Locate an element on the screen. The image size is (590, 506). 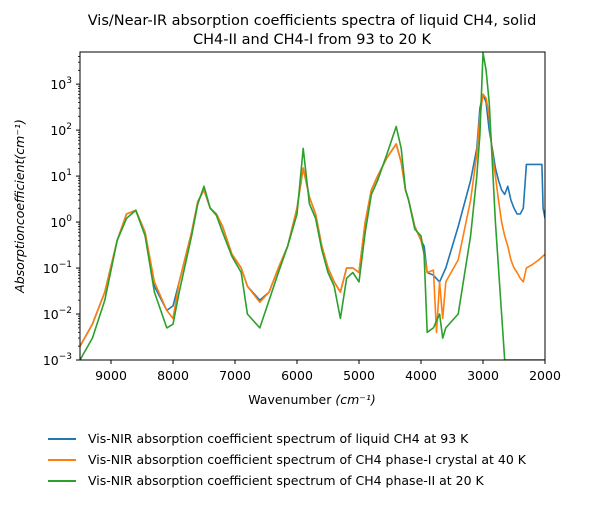
legend-swatch-phase-i is located at coordinates (62, 459).